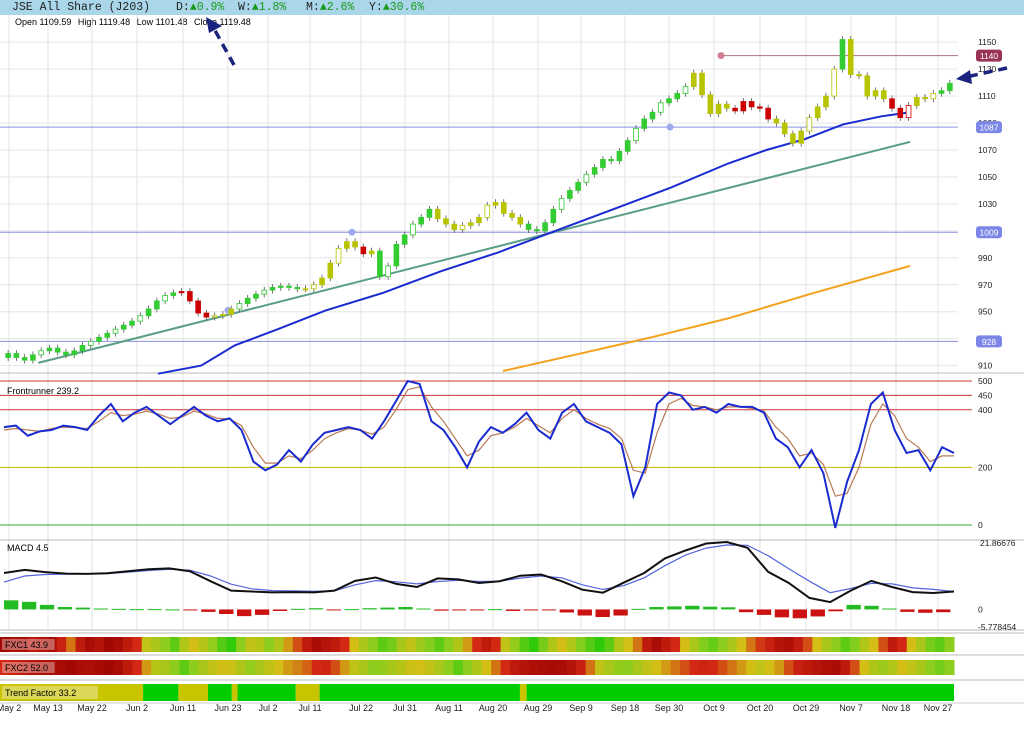 Image resolution: width=1024 pixels, height=735 pixels. What do you see at coordinates (137, 708) in the screenshot?
I see `x-tick-label: Jun 2` at bounding box center [137, 708].